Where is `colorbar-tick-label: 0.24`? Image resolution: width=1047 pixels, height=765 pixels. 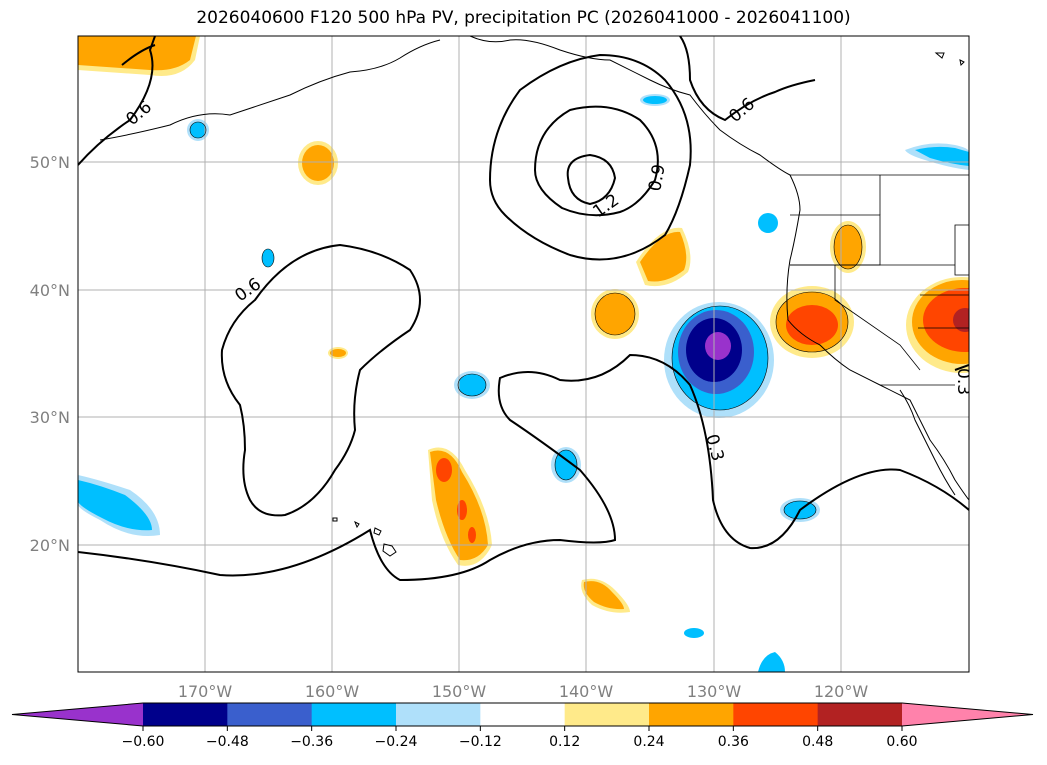
colorbar-tick-label: 0.24 is located at coordinates (648, 742).